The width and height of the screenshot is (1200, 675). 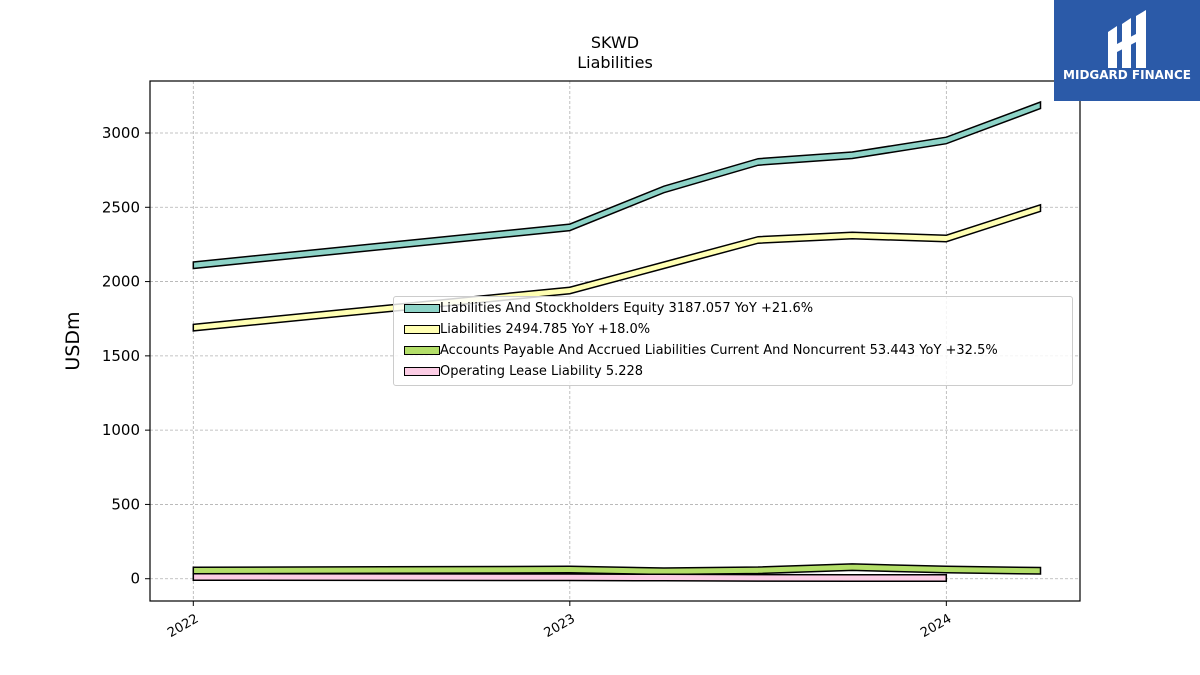 What do you see at coordinates (121, 430) in the screenshot?
I see `y-tick-label: 1000` at bounding box center [121, 430].